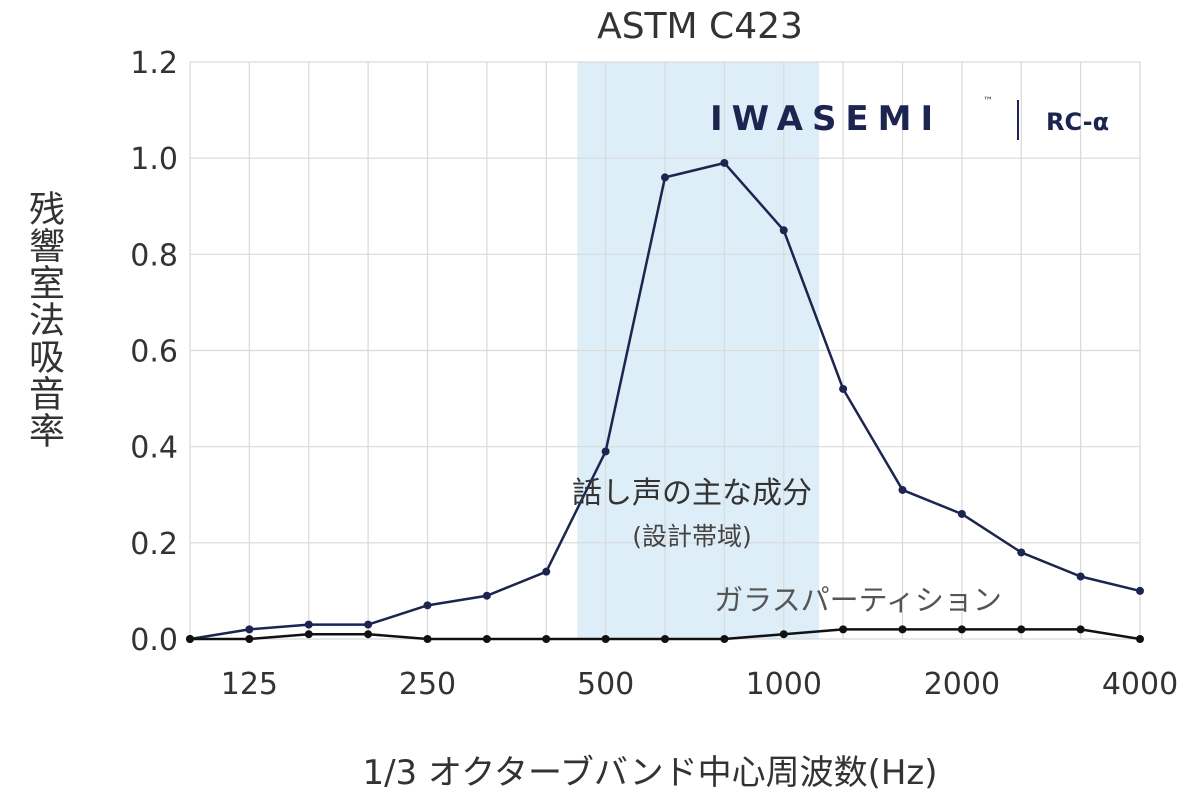  What do you see at coordinates (43, 319) in the screenshot?
I see `y-axis-label: 残響室法吸音率` at bounding box center [43, 319].